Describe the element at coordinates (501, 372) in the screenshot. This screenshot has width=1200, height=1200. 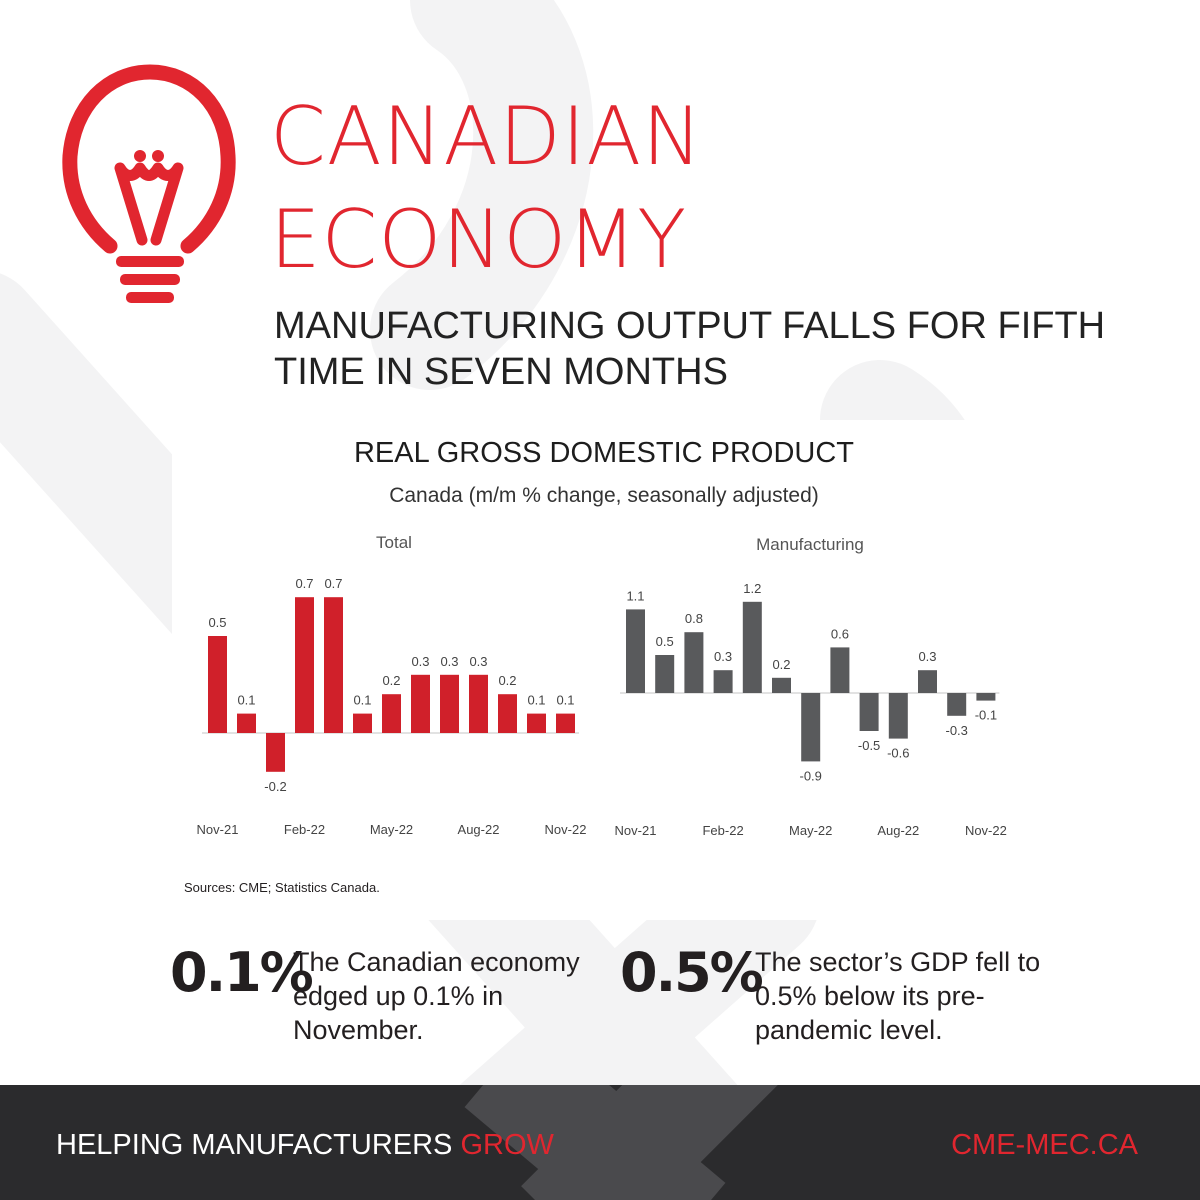
I see `headline-line-2: TIME IN SEVEN MONTHS` at that location.